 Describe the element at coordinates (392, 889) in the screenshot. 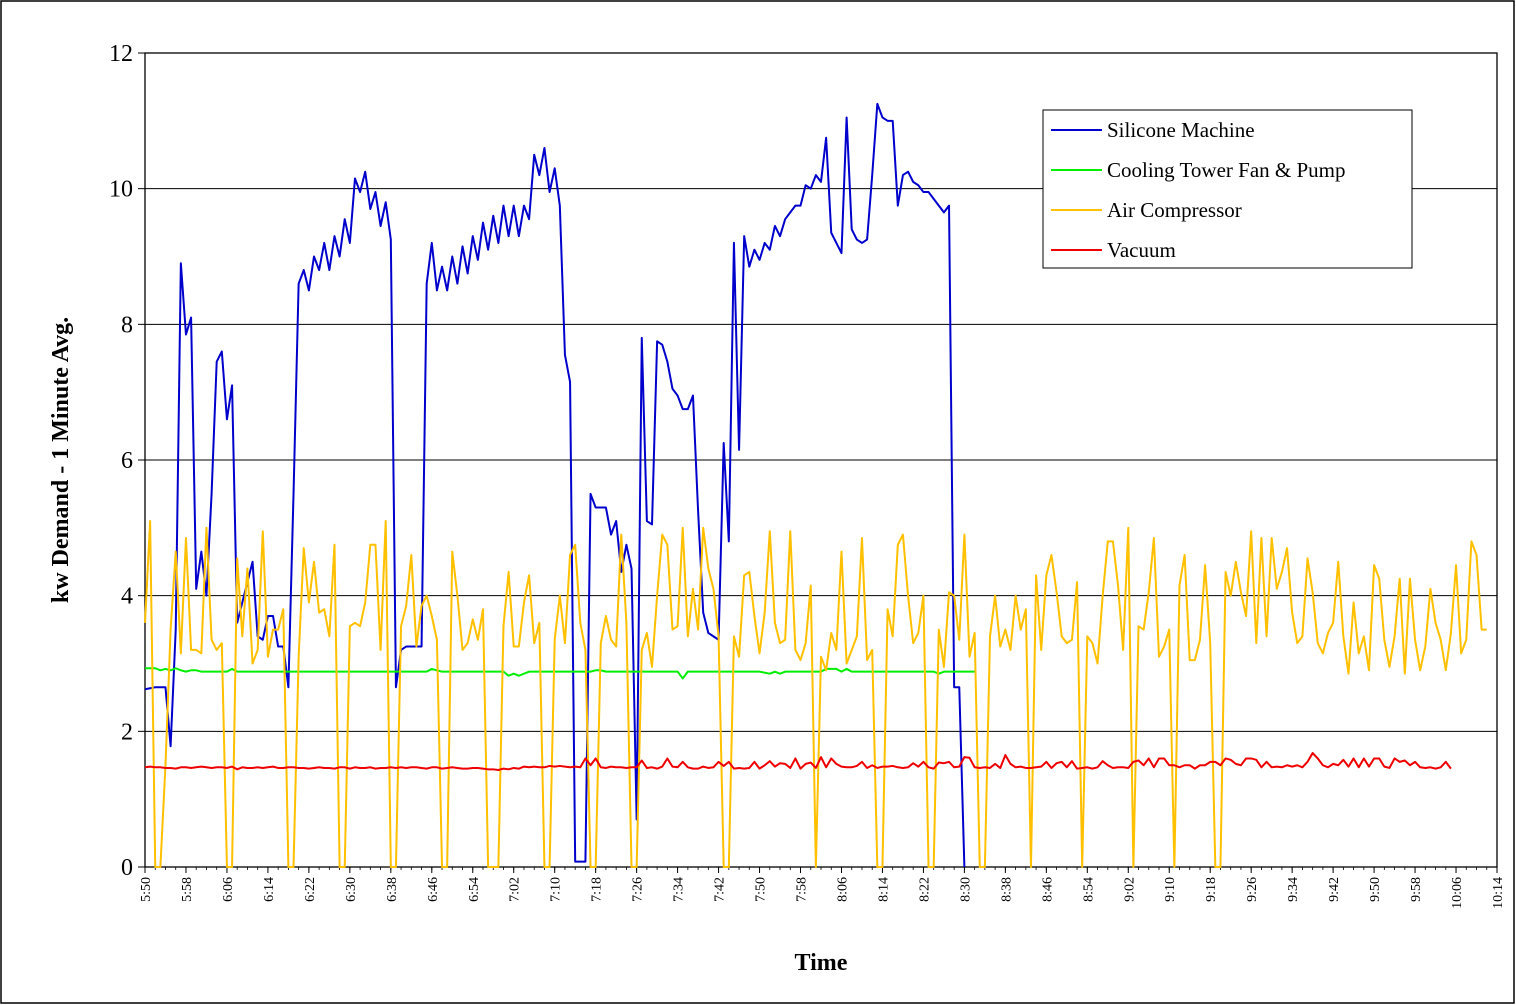

I see `x-tick-label: 6:38` at that location.